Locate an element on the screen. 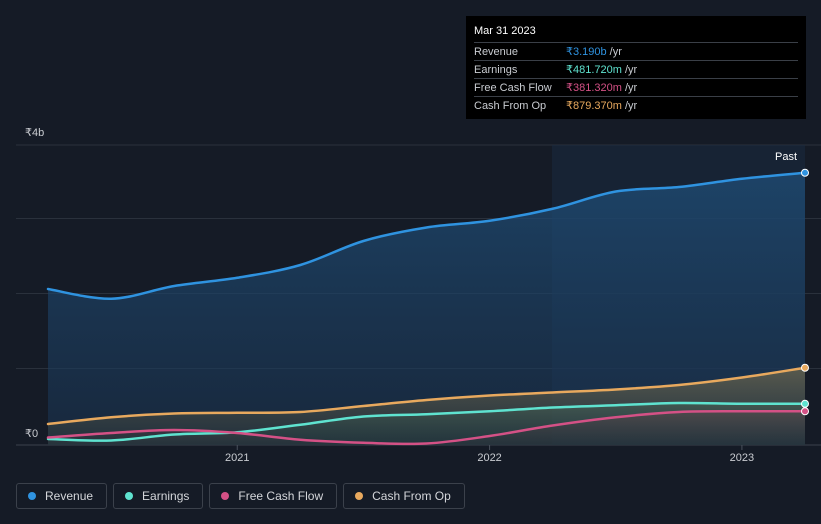 This screenshot has width=821, height=524. legend-item-cash-from-op: Cash From Op is located at coordinates (404, 496).